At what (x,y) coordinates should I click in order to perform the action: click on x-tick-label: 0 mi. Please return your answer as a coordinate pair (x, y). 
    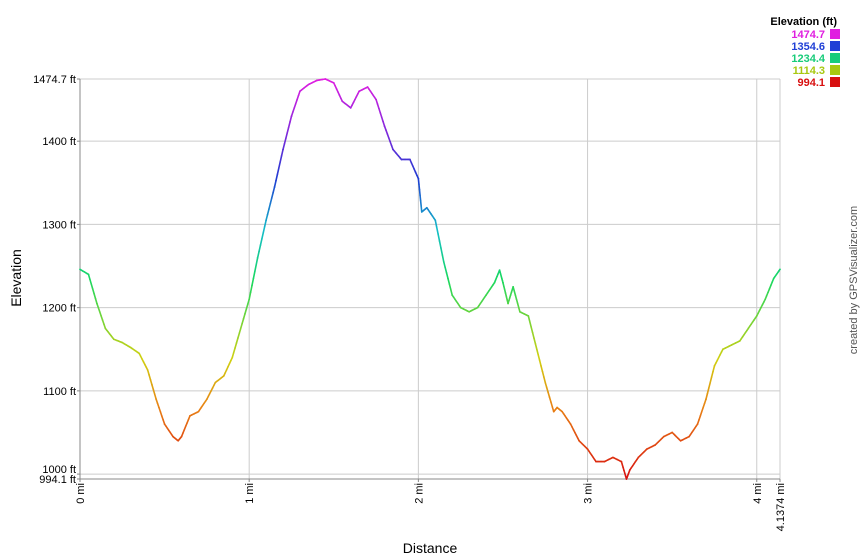
    Looking at the image, I should click on (81, 493).